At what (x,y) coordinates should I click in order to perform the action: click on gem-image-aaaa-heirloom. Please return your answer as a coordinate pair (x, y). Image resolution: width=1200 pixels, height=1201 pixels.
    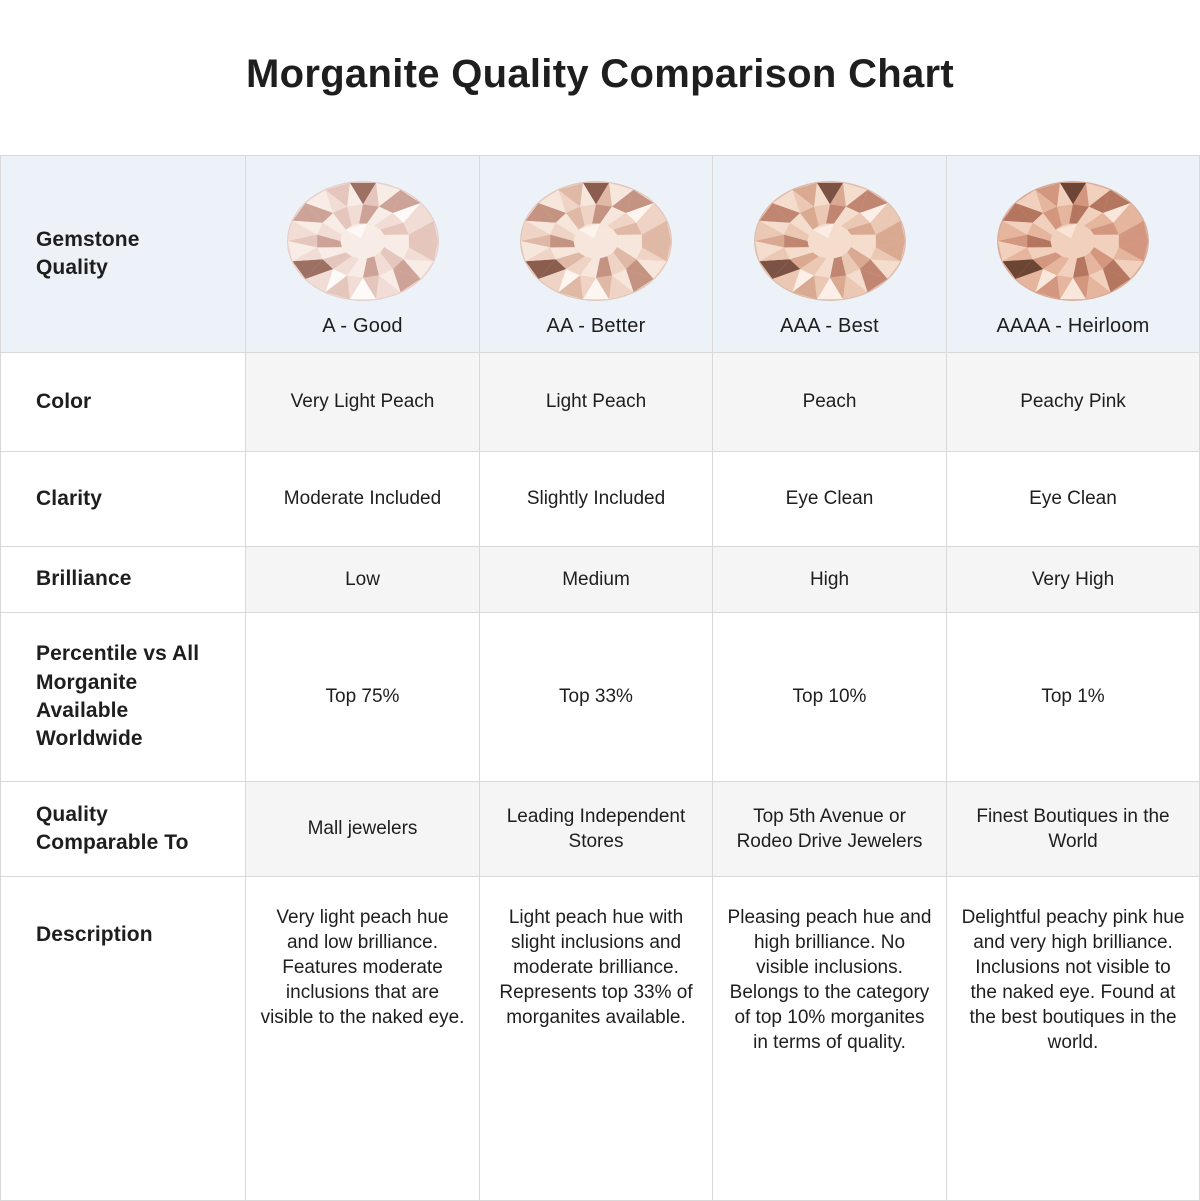
    Looking at the image, I should click on (1073, 241).